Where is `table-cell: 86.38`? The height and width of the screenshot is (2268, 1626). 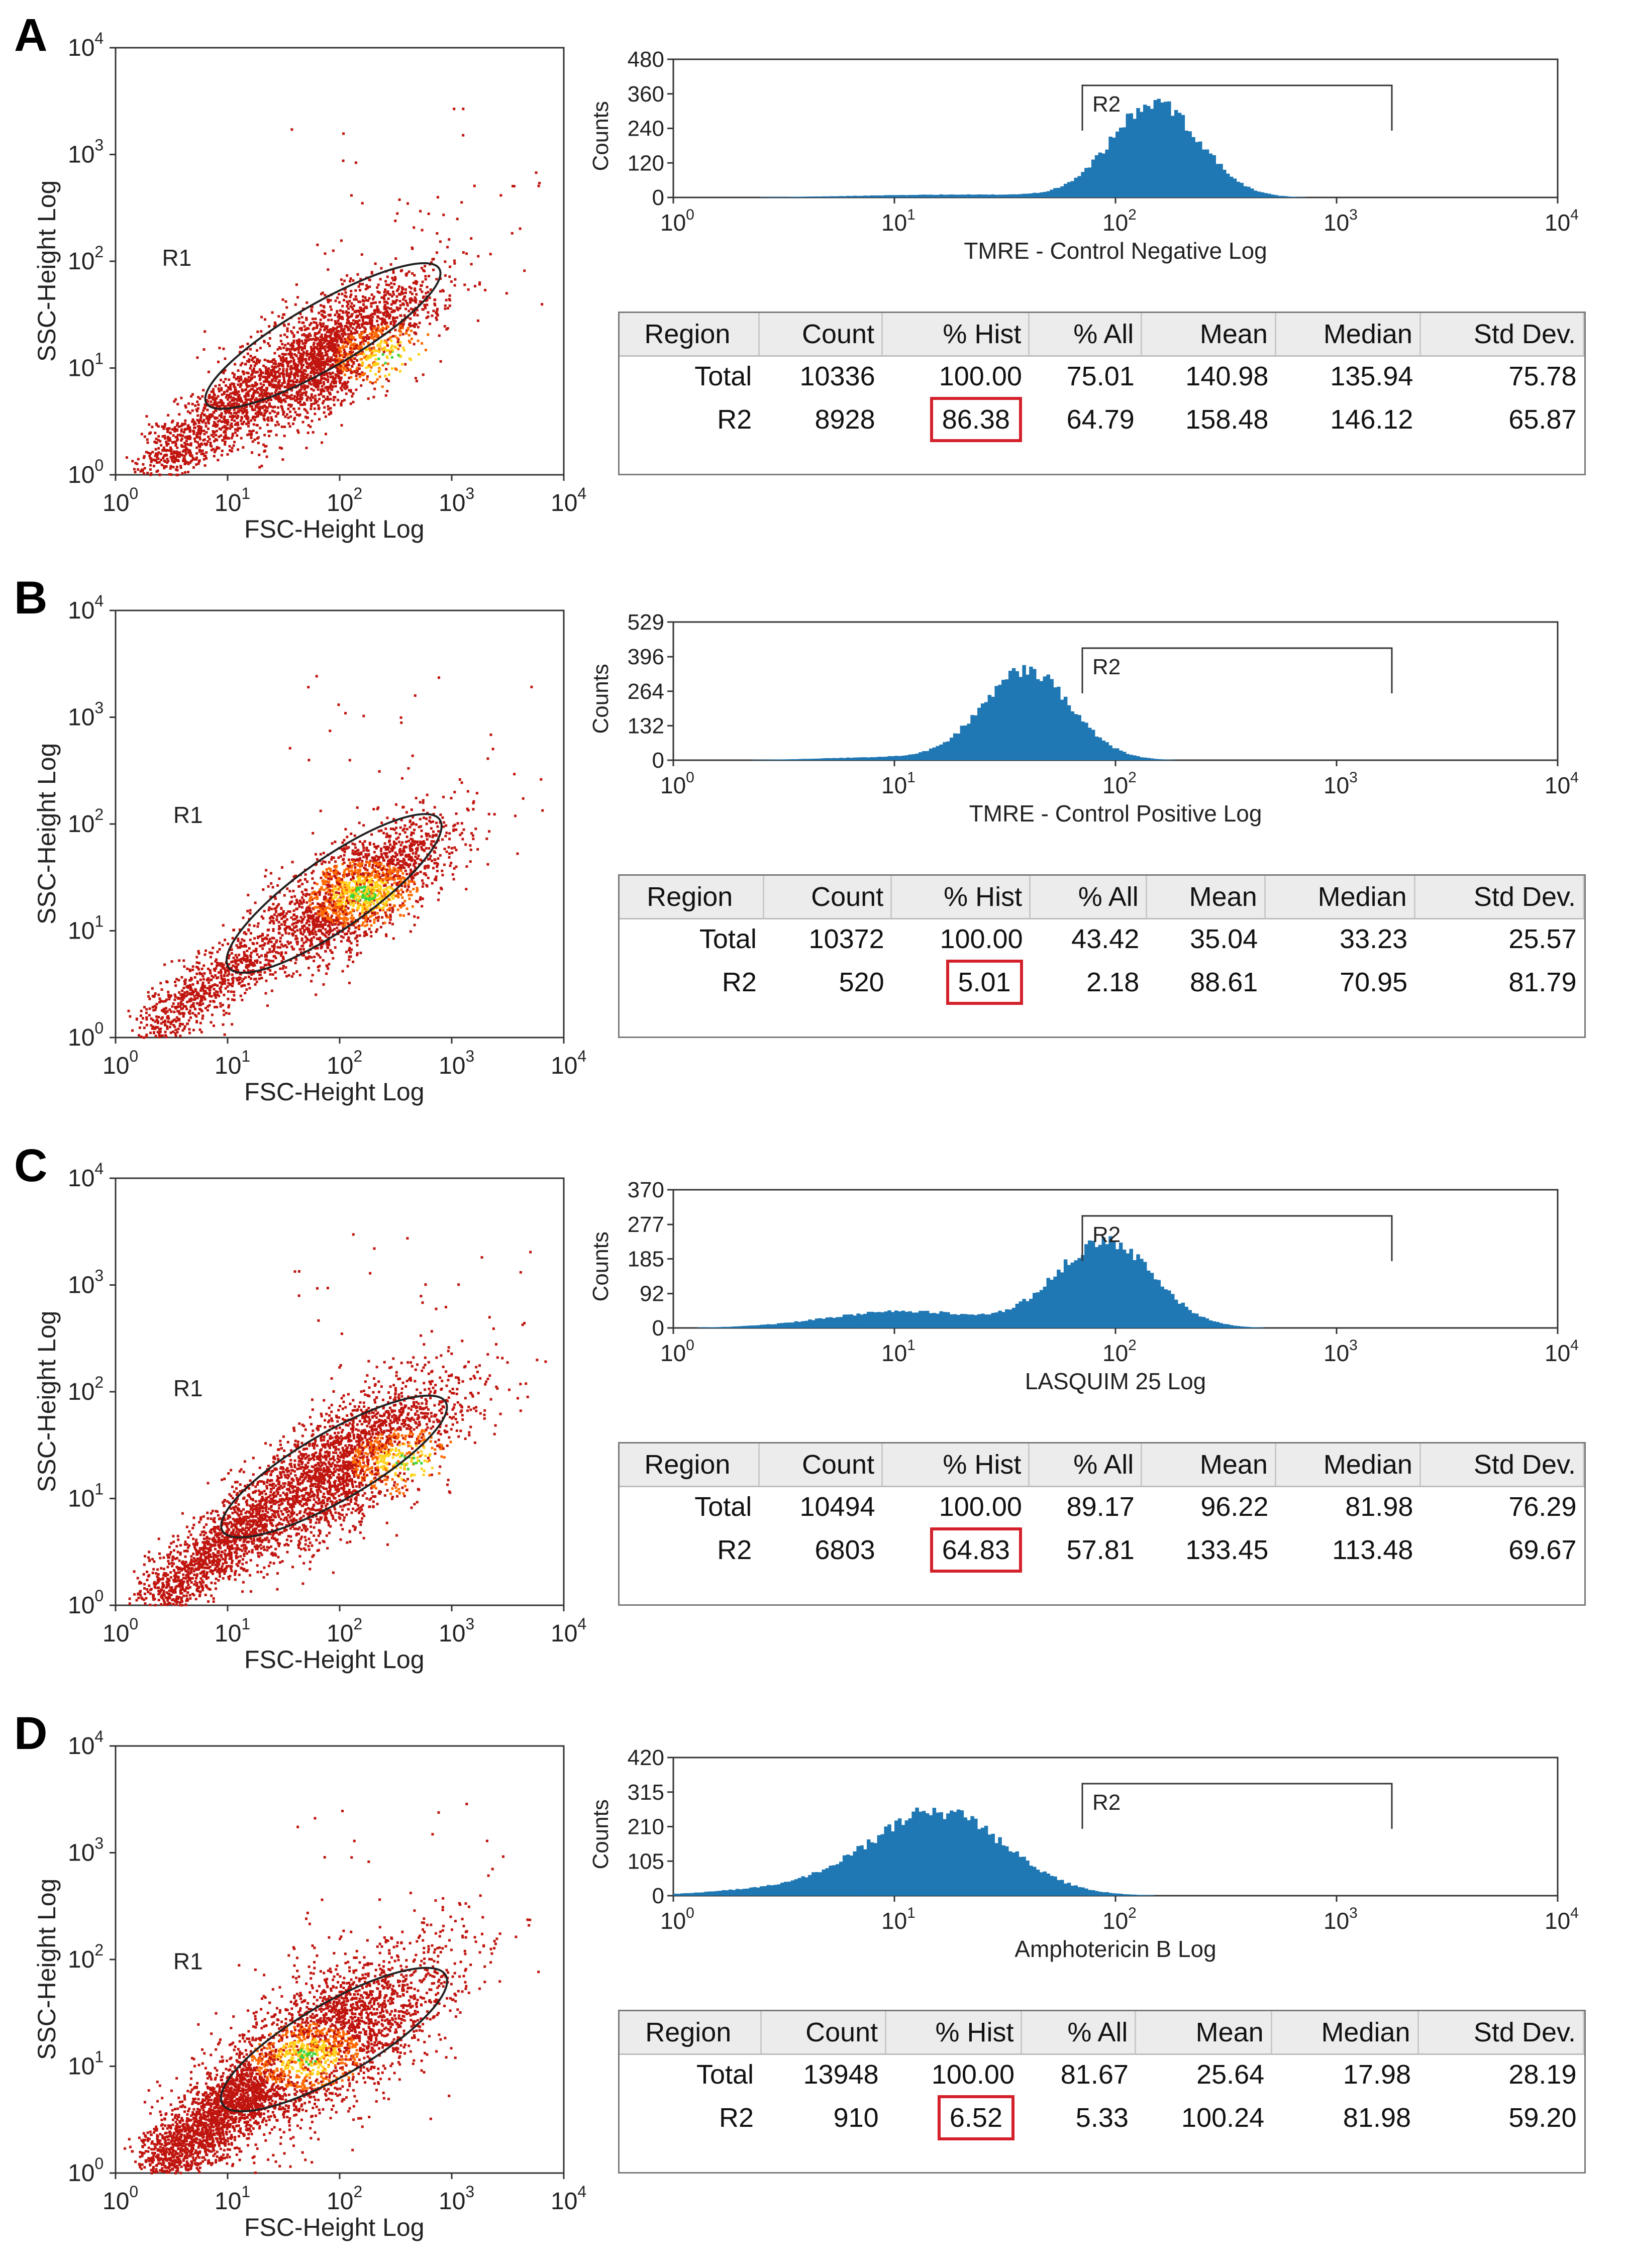 table-cell: 86.38 is located at coordinates (955, 420).